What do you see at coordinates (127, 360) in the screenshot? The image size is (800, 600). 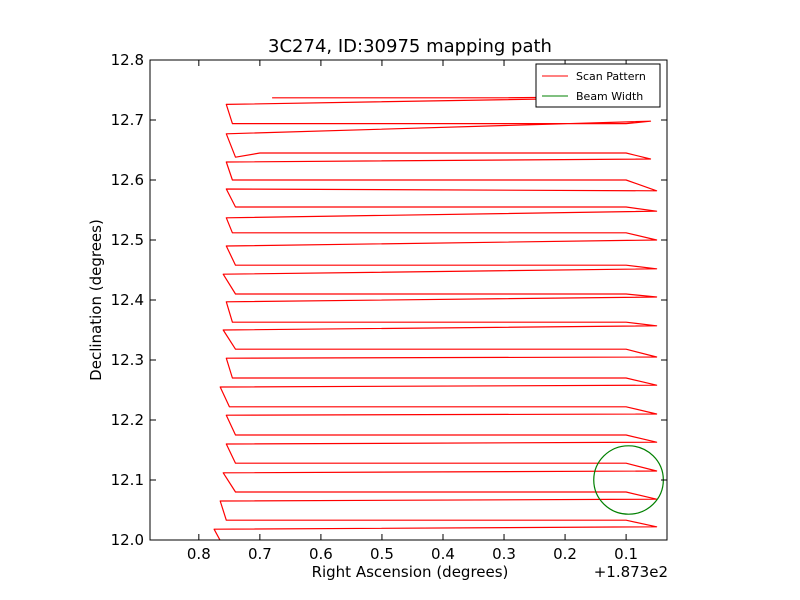 I see `y-tick-label: 12.3` at bounding box center [127, 360].